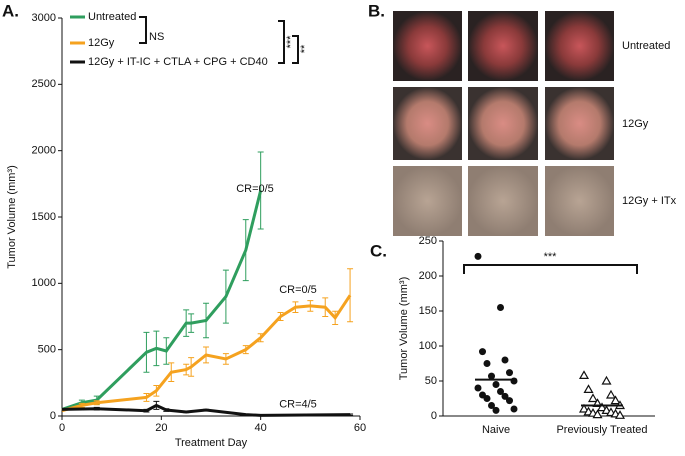 The height and width of the screenshot is (456, 685). I want to click on panel-label: B., so click(376, 10).